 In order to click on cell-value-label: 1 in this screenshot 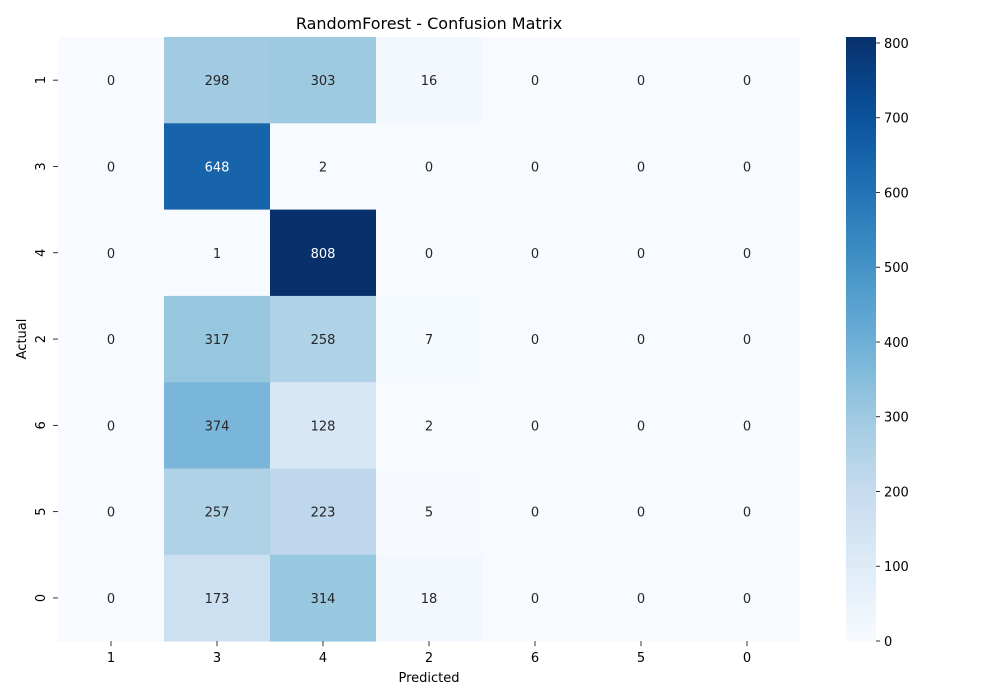, I will do `click(217, 254)`.